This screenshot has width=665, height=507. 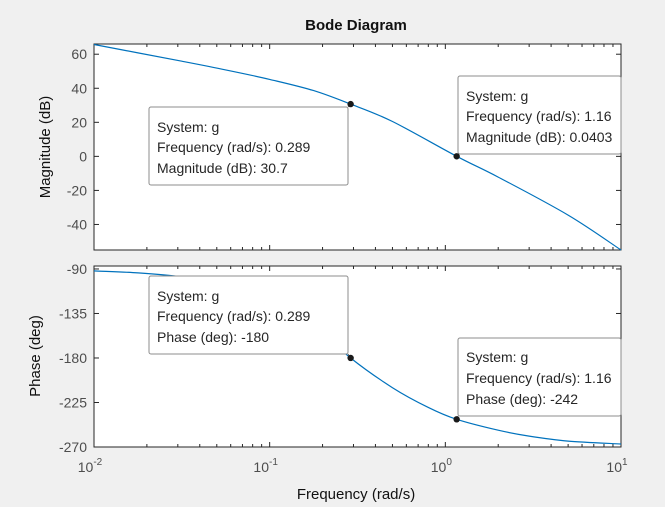 What do you see at coordinates (77, 224) in the screenshot?
I see `y-tick-label: -40` at bounding box center [77, 224].